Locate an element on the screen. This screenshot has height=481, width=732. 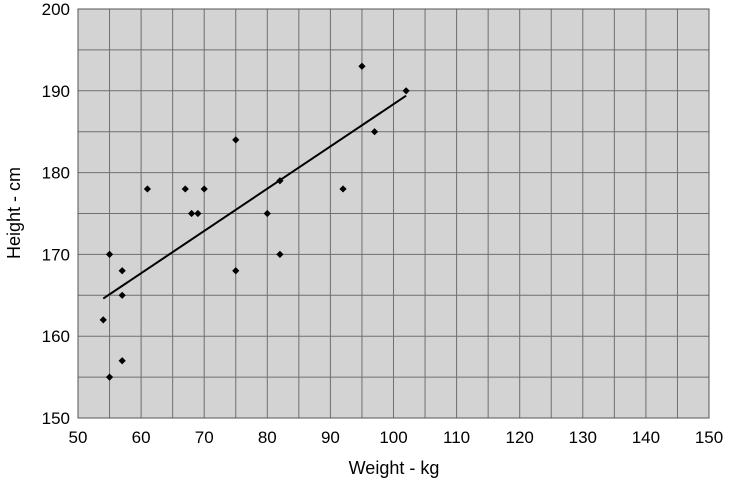
x-tick-label: 100 is located at coordinates (393, 437).